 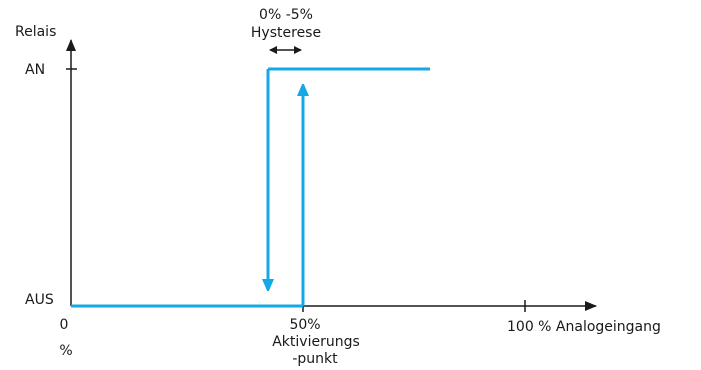 I want to click on hysteresis-range-label: 0% -5%, so click(x=286, y=15).